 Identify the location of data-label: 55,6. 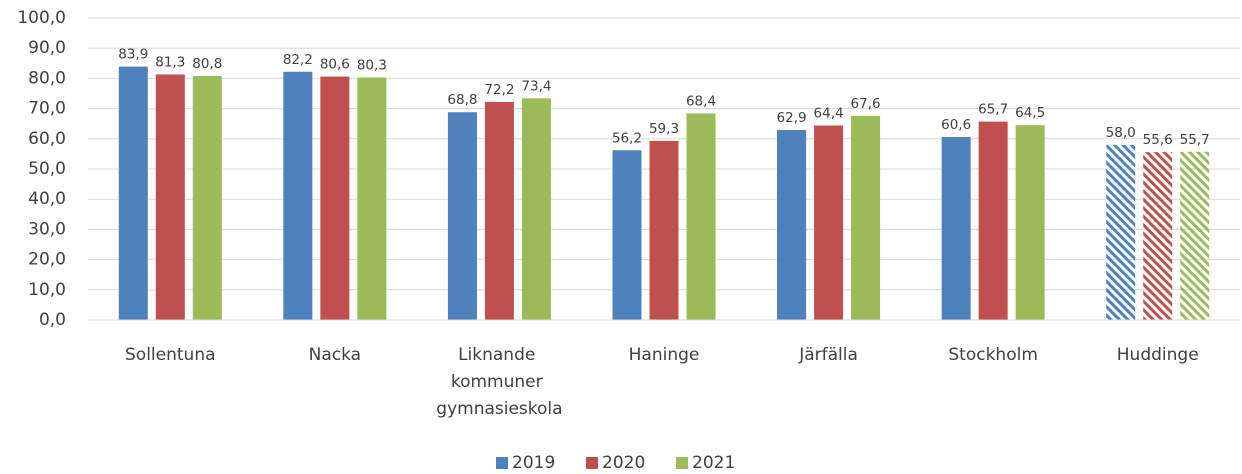
(1158, 140).